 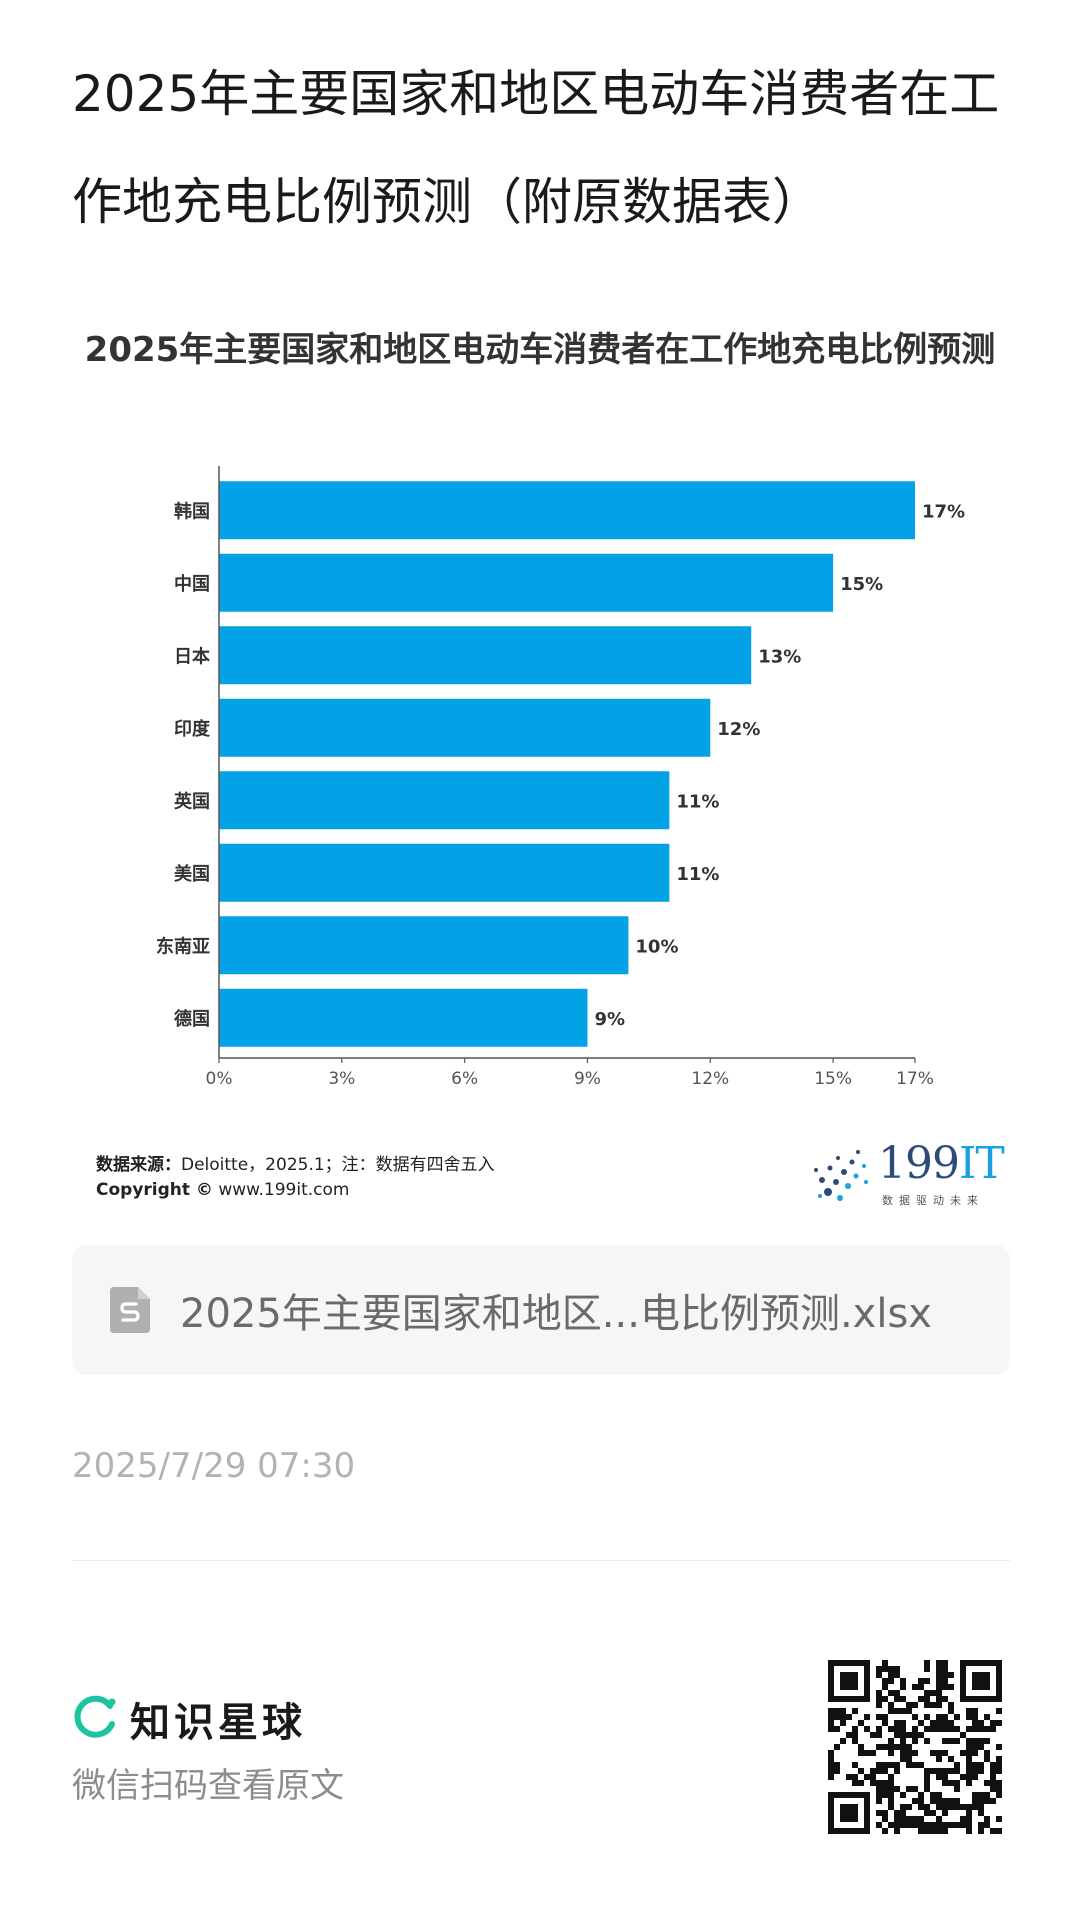 I want to click on scan-hint: 微信扫码查看原文, so click(x=208, y=1786).